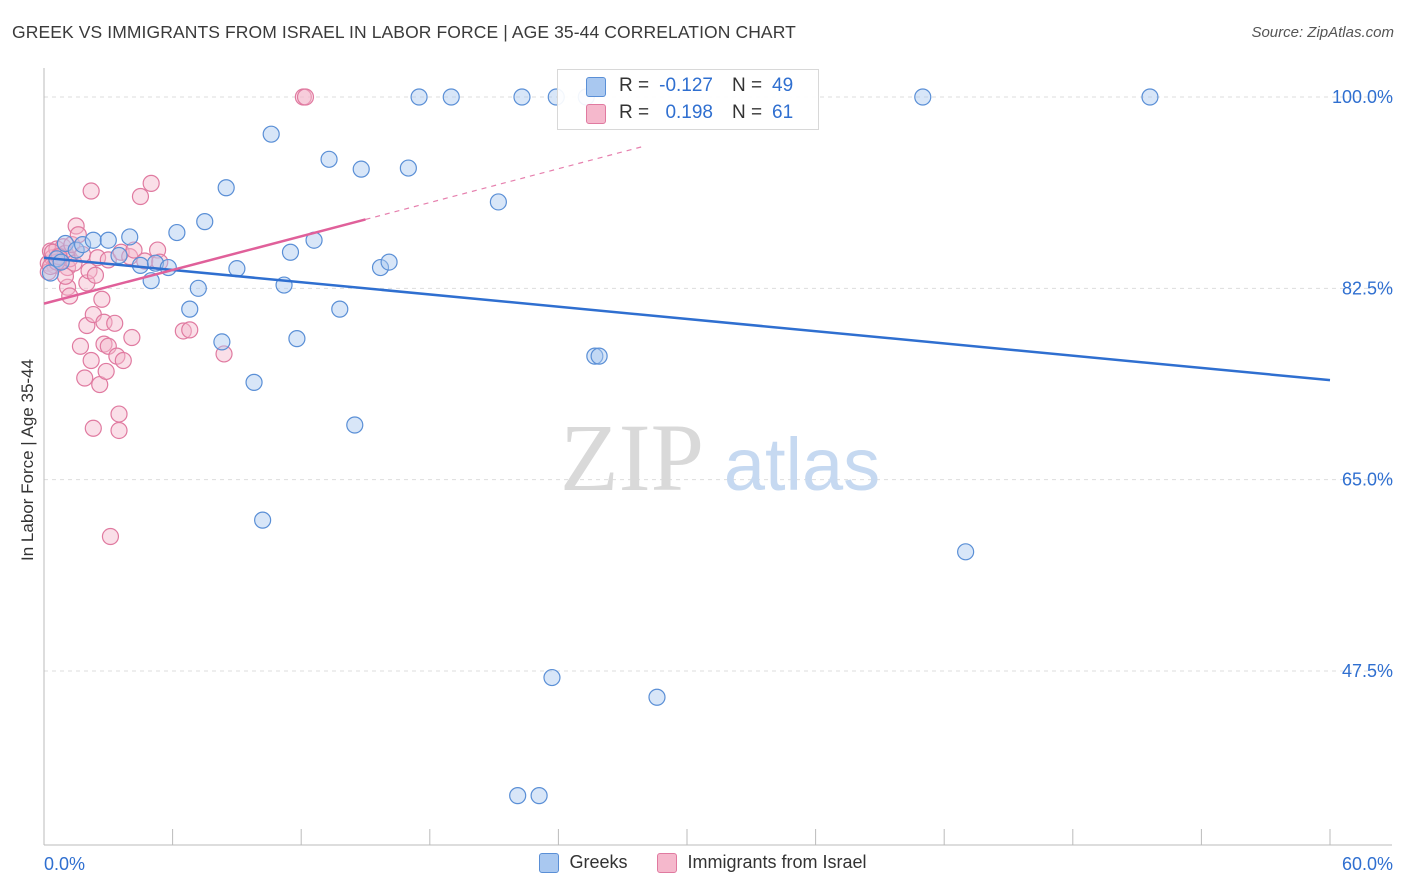  I want to click on stats-r-label-greeks: R =, so click(634, 85).